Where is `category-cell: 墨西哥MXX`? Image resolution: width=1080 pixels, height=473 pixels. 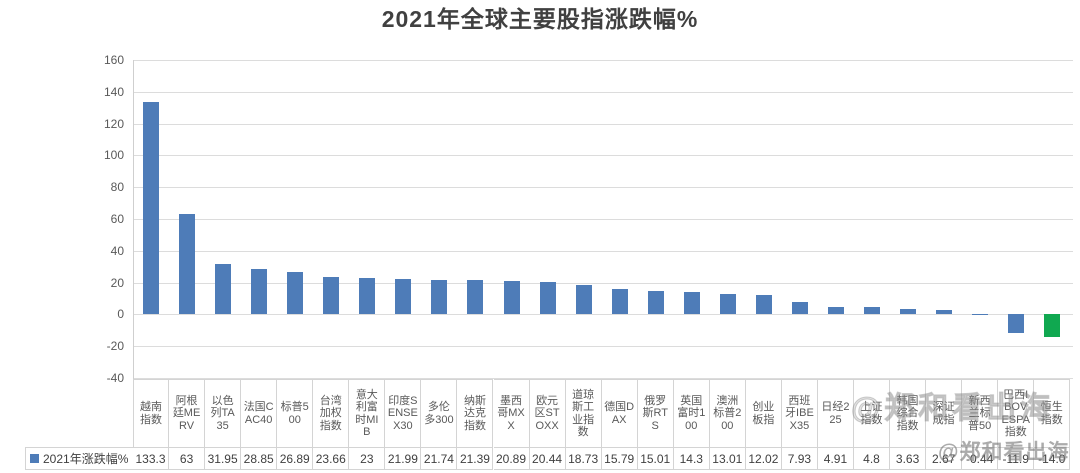
category-cell: 墨西哥MXX is located at coordinates (511, 413).